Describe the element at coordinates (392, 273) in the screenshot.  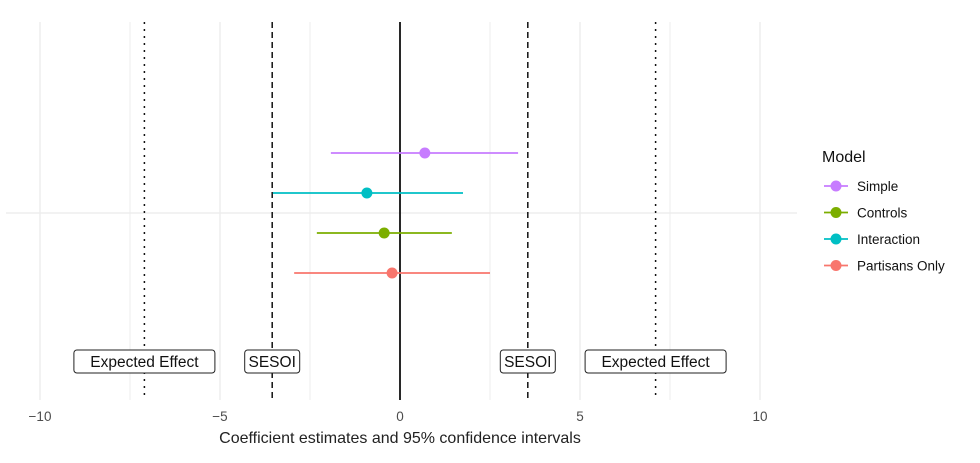
I see `estimate-point-partisans-only` at that location.